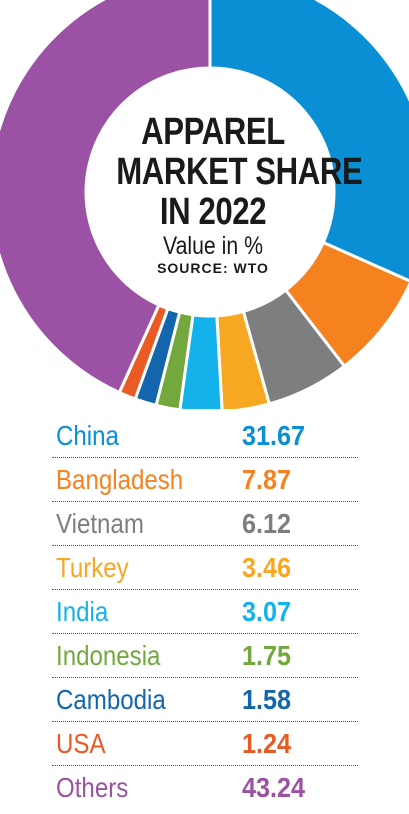  I want to click on data-label: 1.75, so click(267, 655).